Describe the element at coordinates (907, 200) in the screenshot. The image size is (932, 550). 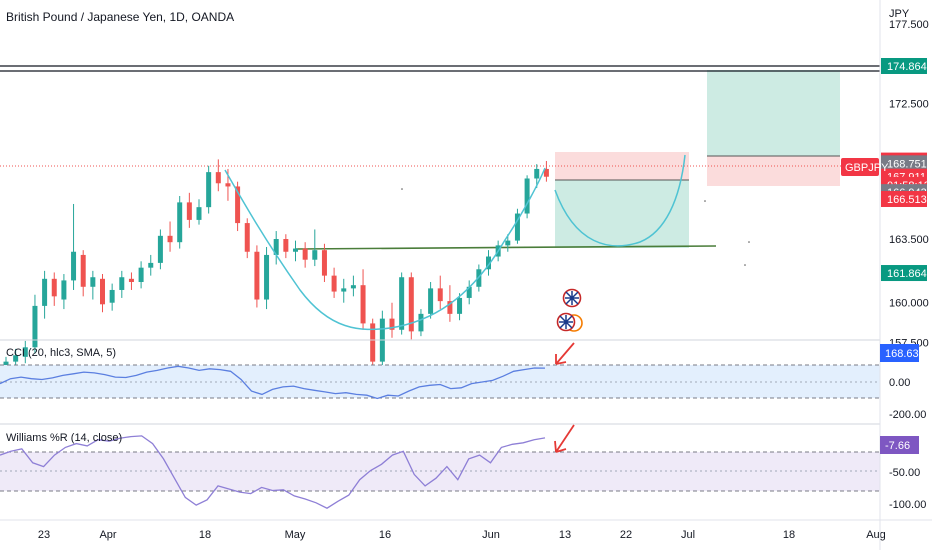
I see `price-tag-label: 166.513` at that location.